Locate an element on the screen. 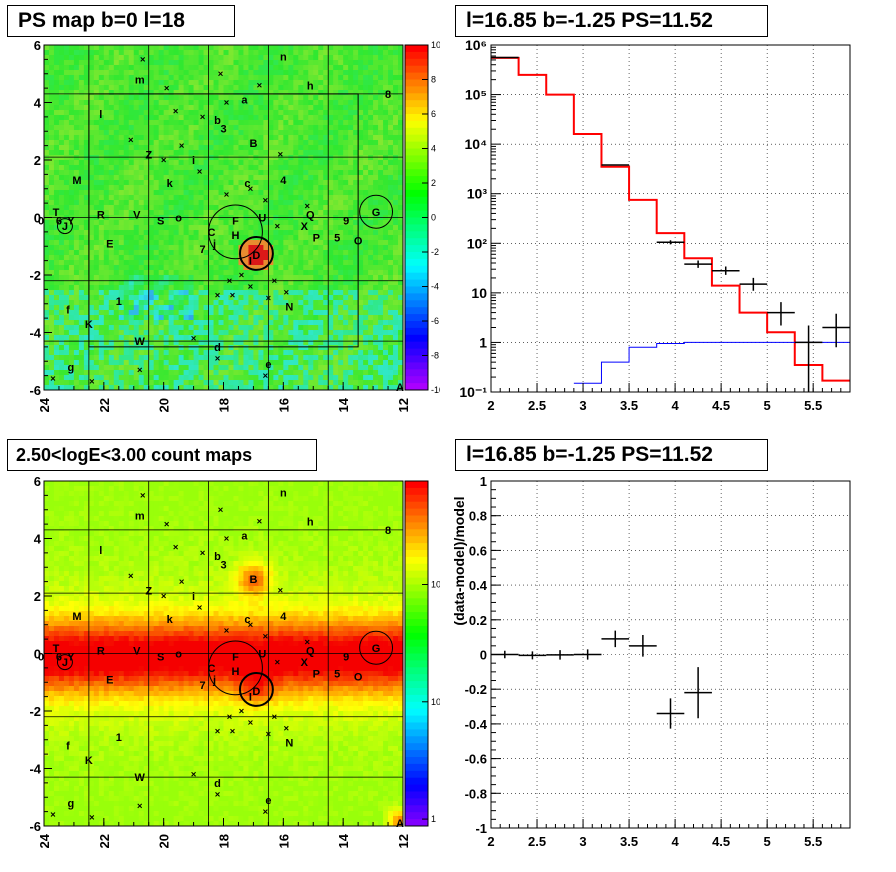 The image size is (896, 872). y-tick-label: 0.2 is located at coordinates (478, 620).